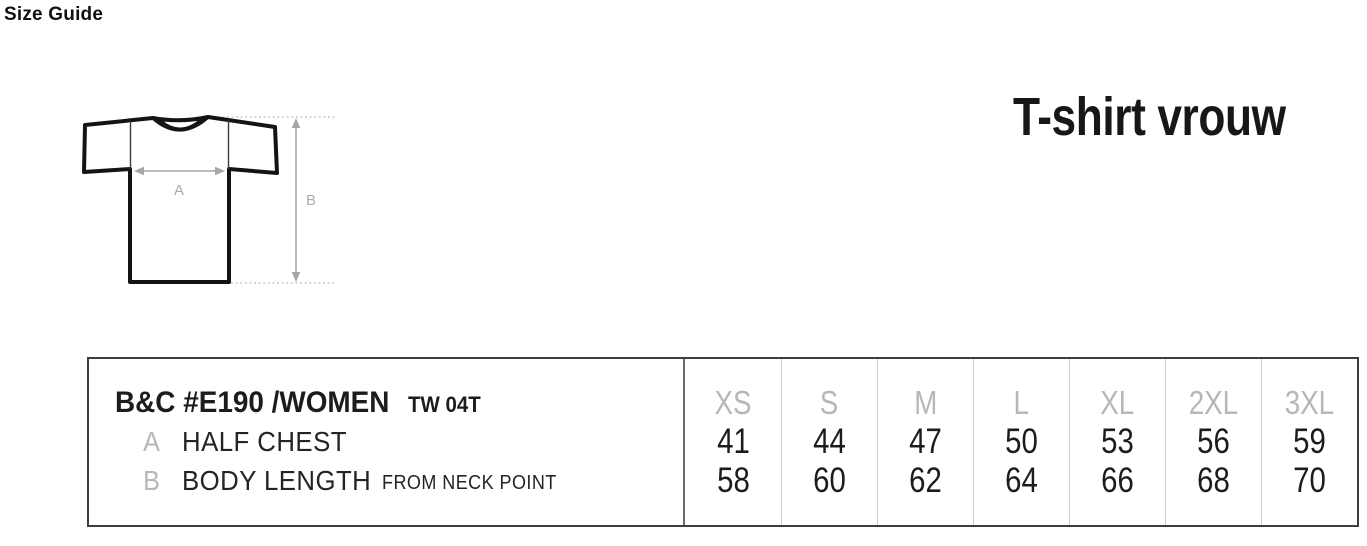 The width and height of the screenshot is (1367, 546). Describe the element at coordinates (733, 480) in the screenshot. I see `body-length-value: 58` at that location.